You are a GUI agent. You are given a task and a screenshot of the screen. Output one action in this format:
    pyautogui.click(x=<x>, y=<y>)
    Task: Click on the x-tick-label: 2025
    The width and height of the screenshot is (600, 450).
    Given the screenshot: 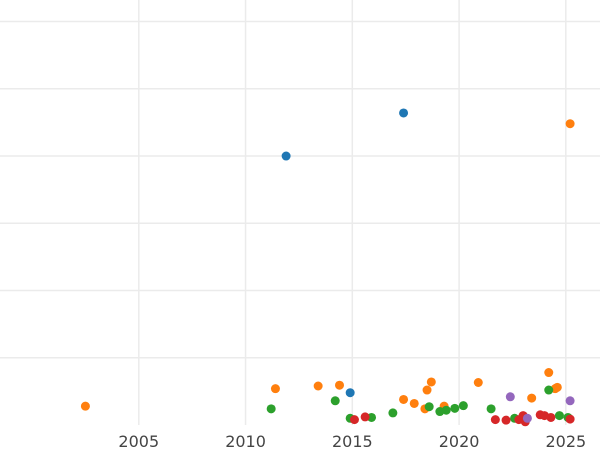 What is the action you would take?
    pyautogui.click(x=565, y=441)
    